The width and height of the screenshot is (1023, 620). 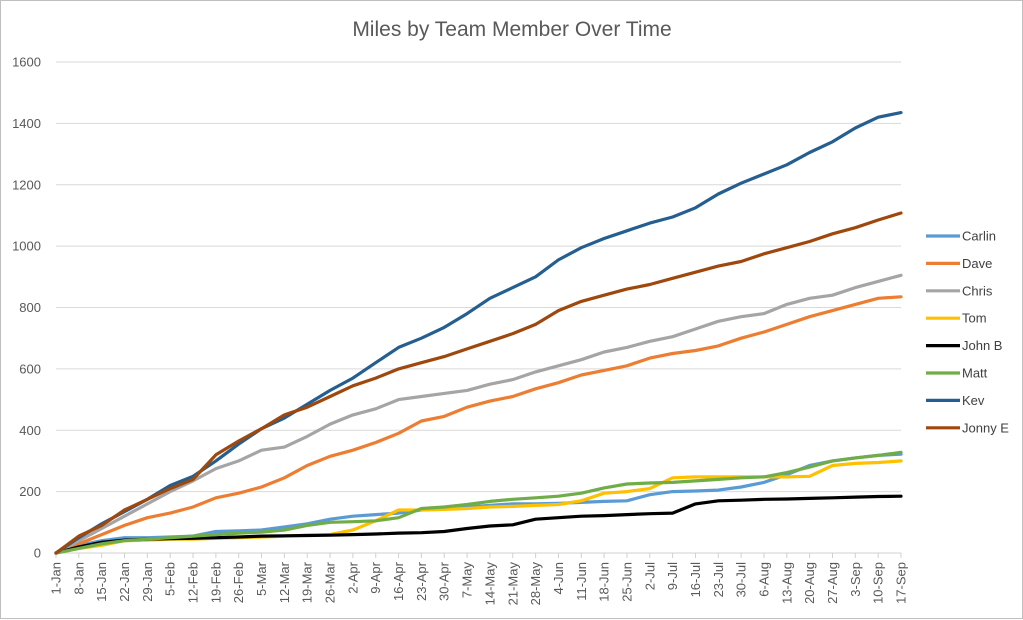 What do you see at coordinates (26, 62) in the screenshot?
I see `y-tick-label: 1600` at bounding box center [26, 62].